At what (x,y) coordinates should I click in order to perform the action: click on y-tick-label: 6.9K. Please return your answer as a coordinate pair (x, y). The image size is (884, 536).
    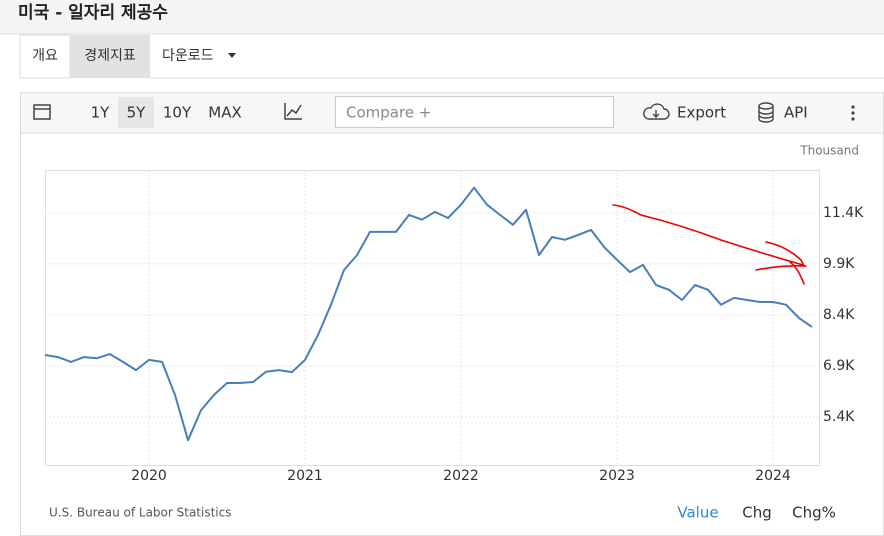
    Looking at the image, I should click on (839, 366).